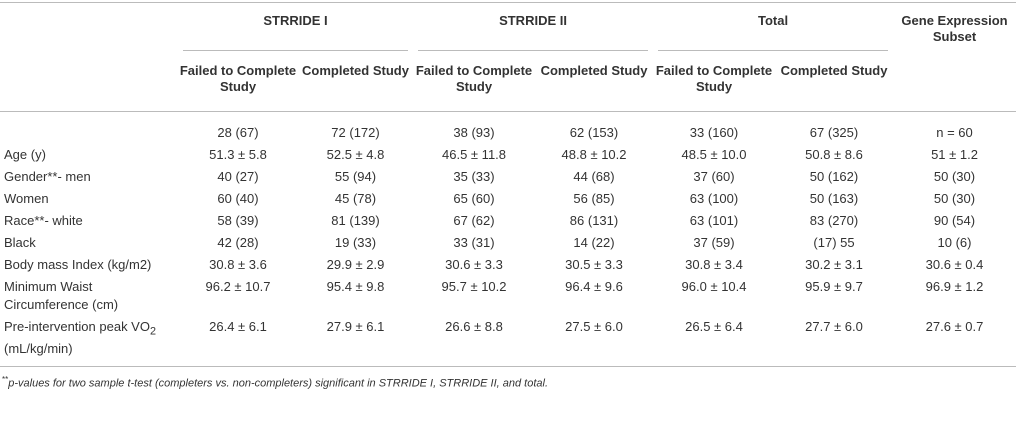 The height and width of the screenshot is (426, 1016). Describe the element at coordinates (474, 132) in the screenshot. I see `cell: 38 (93)` at that location.